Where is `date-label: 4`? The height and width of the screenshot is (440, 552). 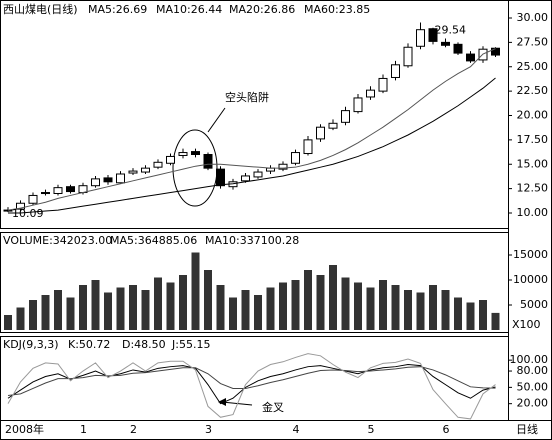 date-label: 4 is located at coordinates (296, 429).